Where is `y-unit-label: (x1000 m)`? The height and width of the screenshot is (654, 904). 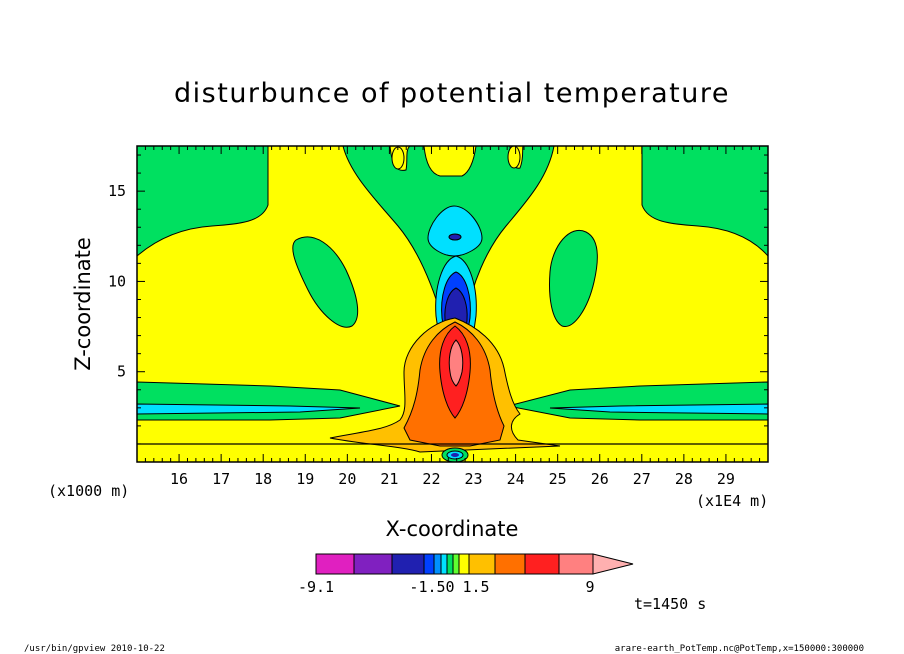
y-unit-label: (x1000 m) is located at coordinates (88, 491).